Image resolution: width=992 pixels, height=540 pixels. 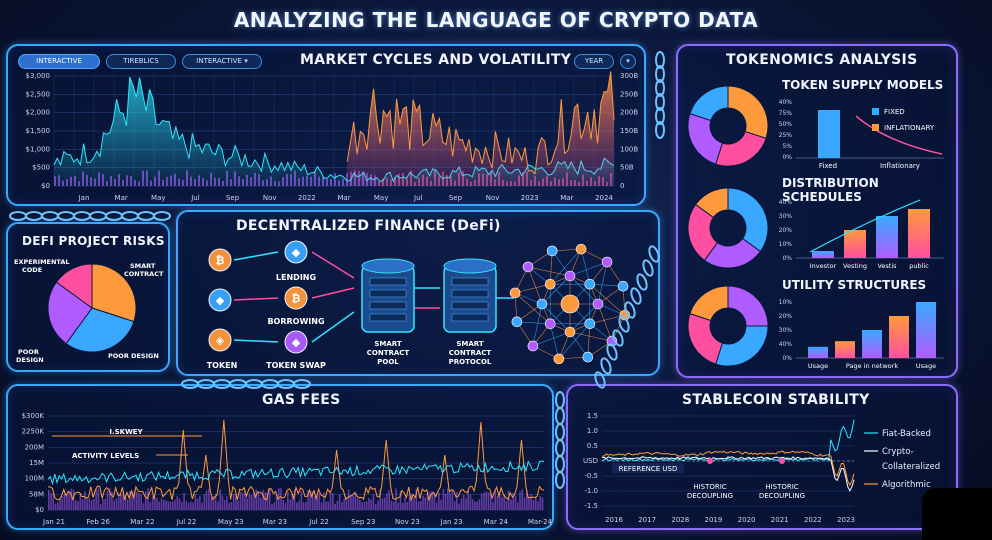 I want to click on gas-x-tick: Mar 24, so click(x=496, y=522).